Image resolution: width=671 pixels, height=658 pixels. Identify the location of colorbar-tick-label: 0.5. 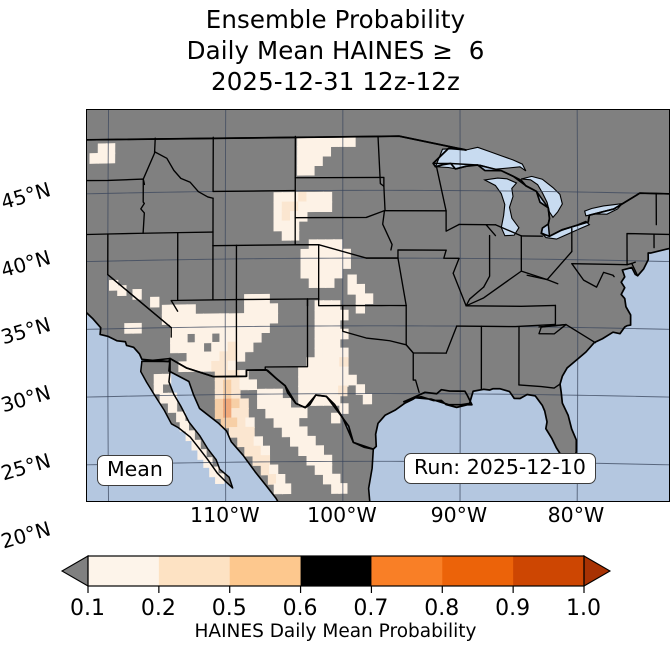
(229, 608).